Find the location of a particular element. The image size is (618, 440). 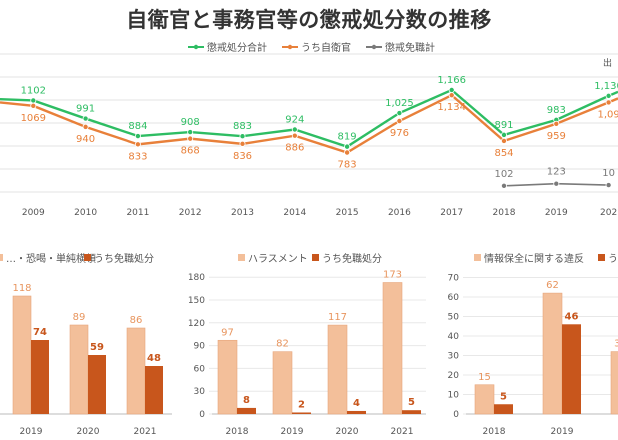

data-label: 2 is located at coordinates (301, 404).